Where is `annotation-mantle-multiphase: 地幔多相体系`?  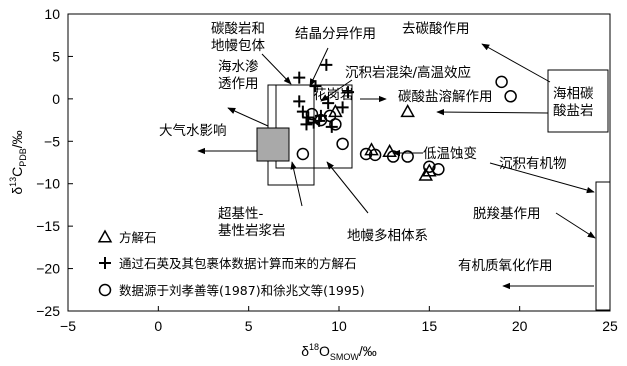 annotation-mantle-multiphase: 地幔多相体系 is located at coordinates (387, 235).